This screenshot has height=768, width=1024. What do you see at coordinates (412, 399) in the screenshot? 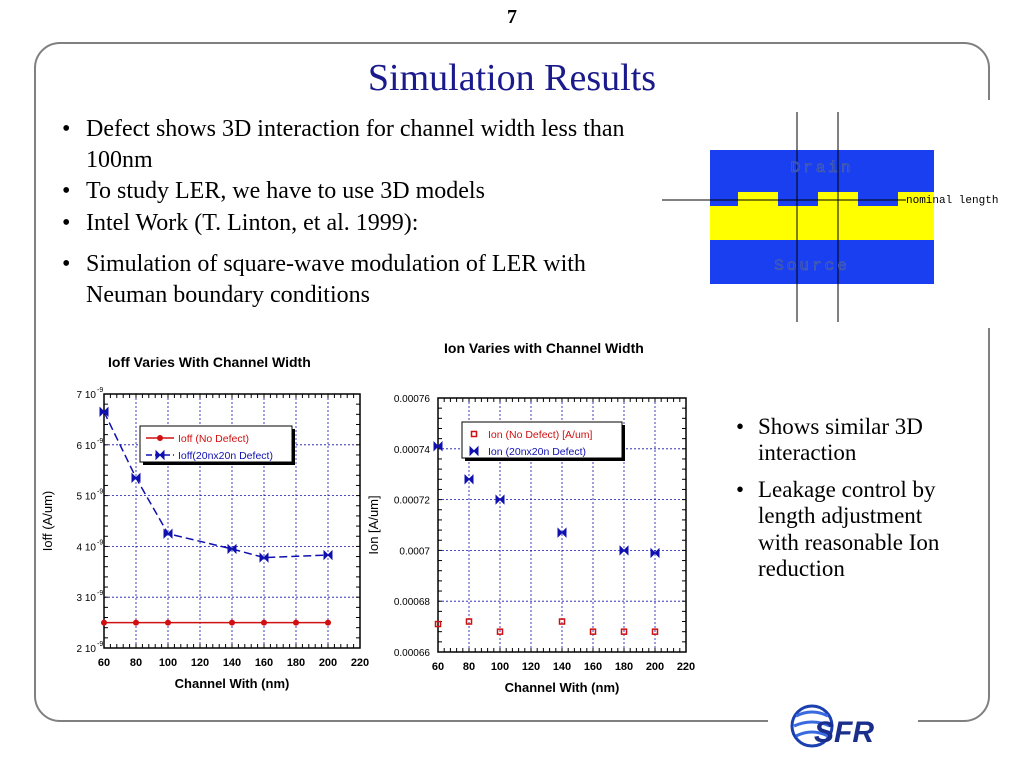
I see `y-tick-label: 0.00076` at bounding box center [412, 399].